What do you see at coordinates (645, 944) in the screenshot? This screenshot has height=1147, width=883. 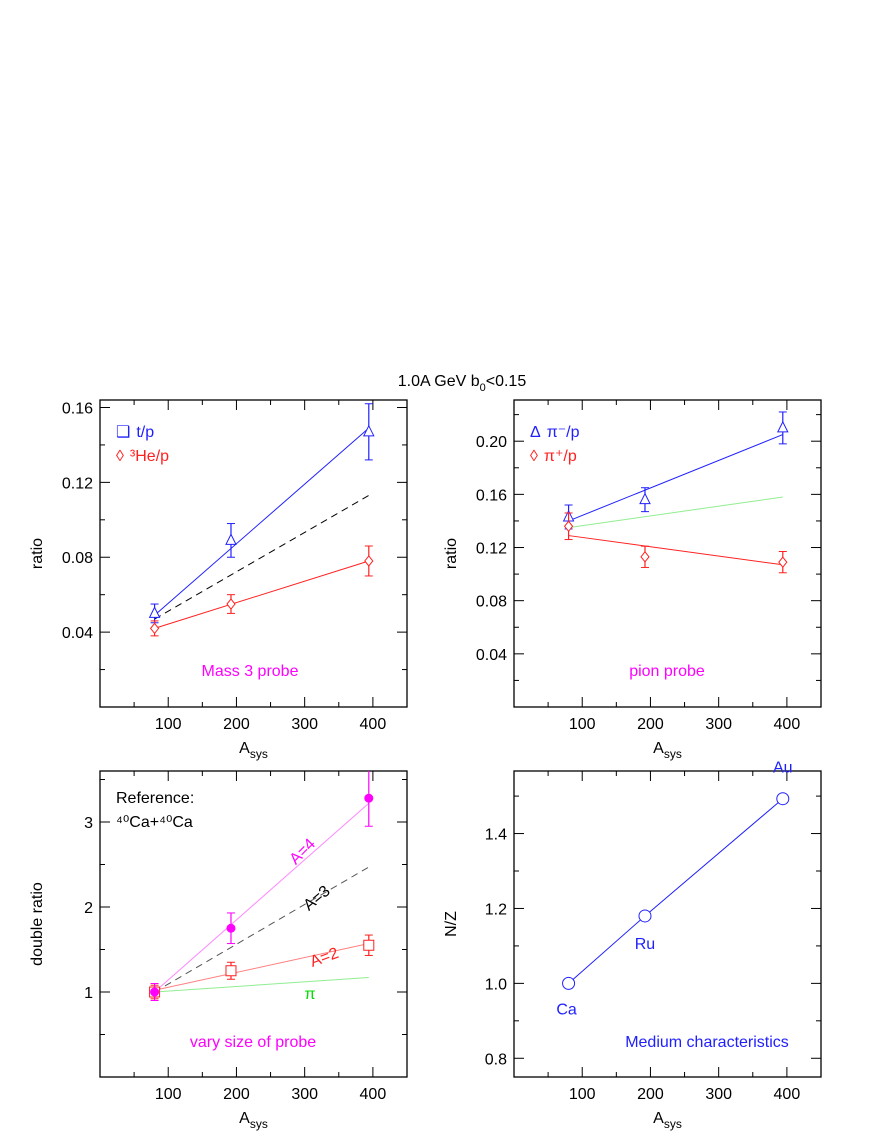 I see `point-label: Ru` at bounding box center [645, 944].